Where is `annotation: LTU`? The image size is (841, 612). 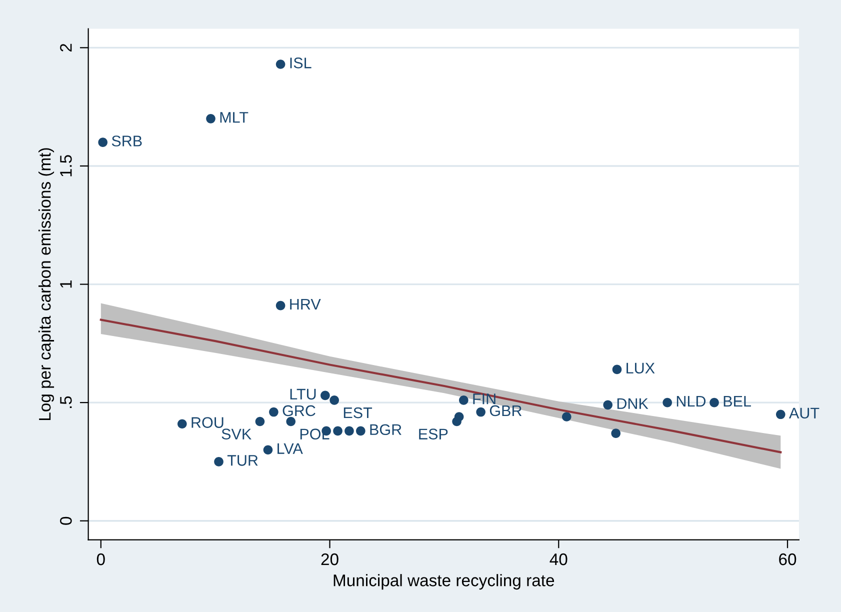 annotation: LTU is located at coordinates (303, 394).